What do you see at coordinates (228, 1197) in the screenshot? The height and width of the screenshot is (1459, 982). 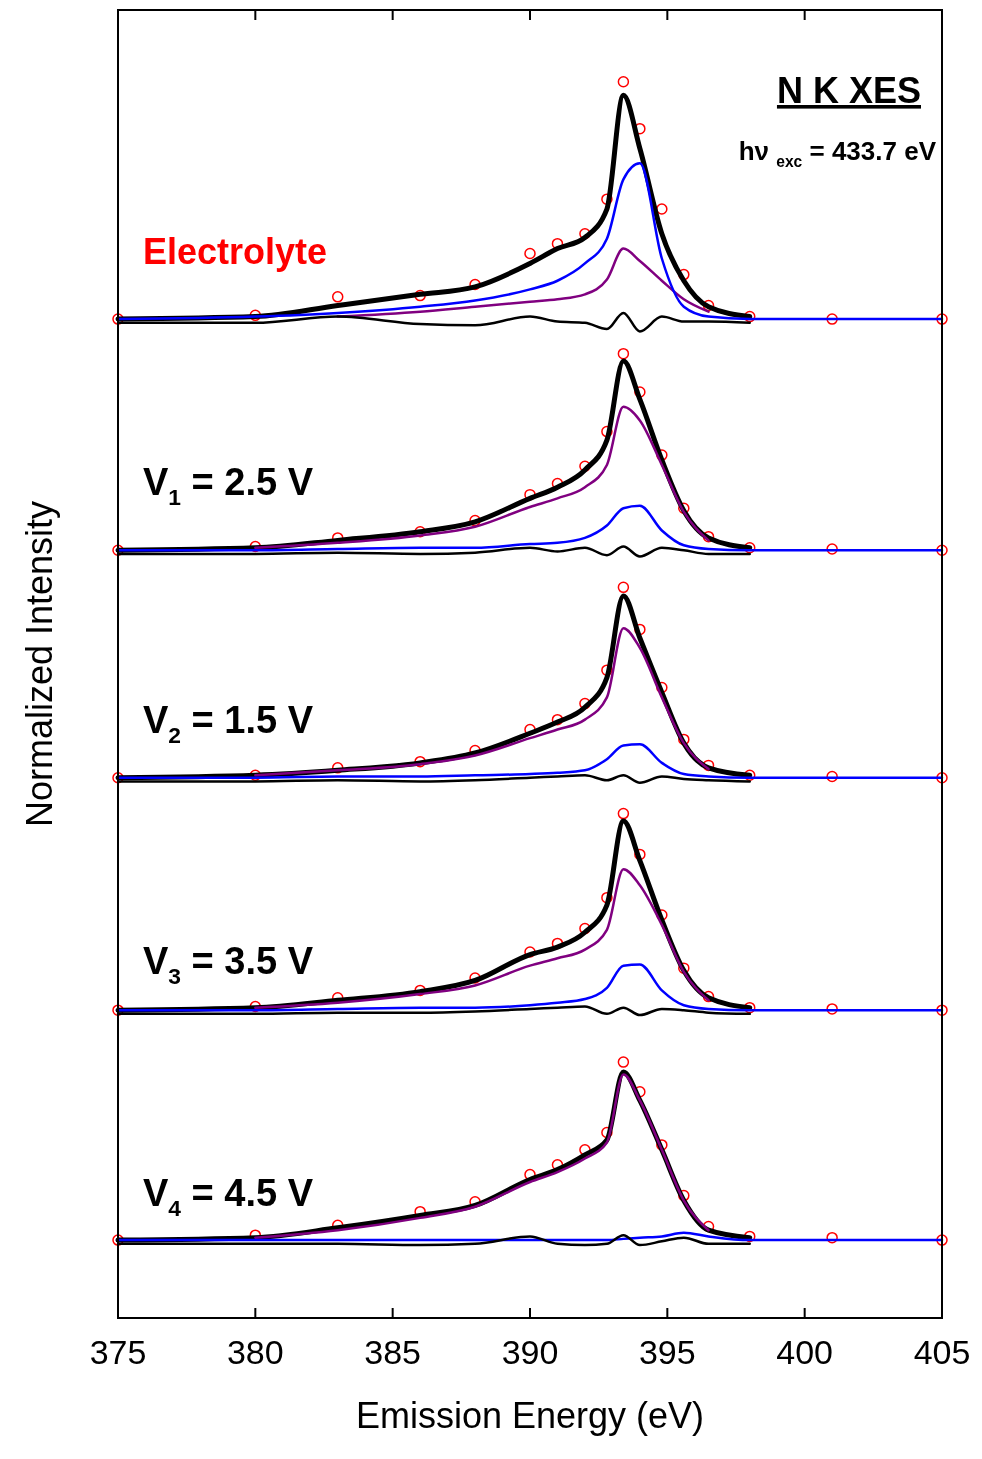 I see `annotation: V$_{4}$ = 4.5 V` at bounding box center [228, 1197].